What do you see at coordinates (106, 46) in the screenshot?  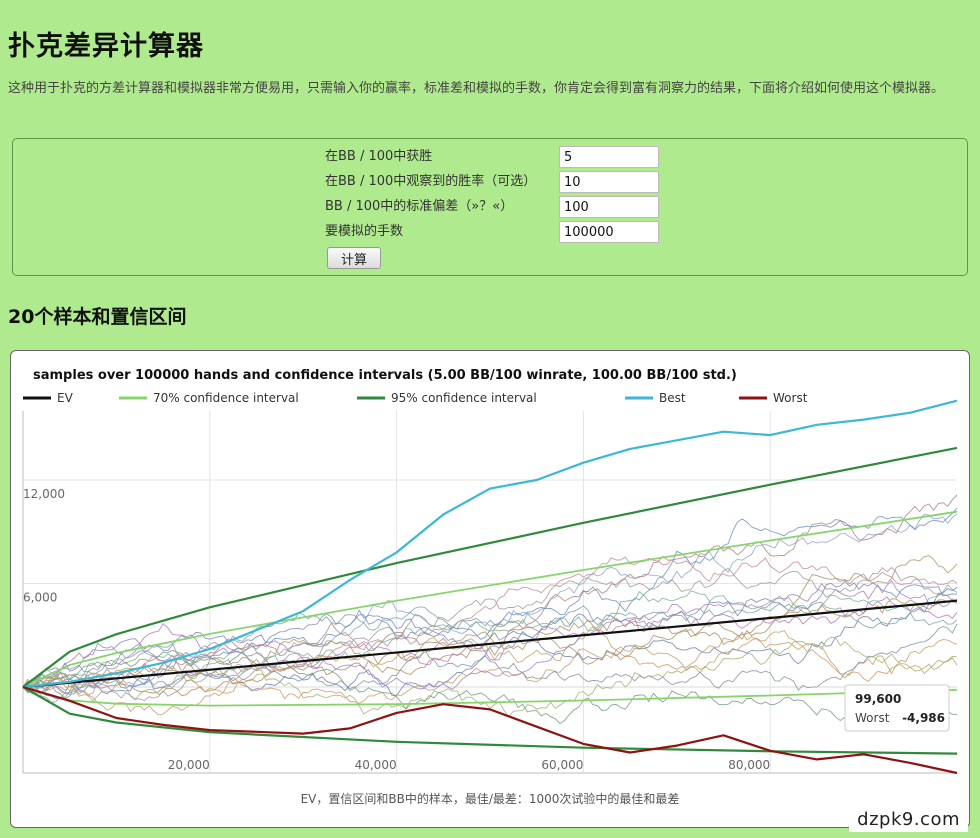 I see `page-title: 扑克差异计算器` at bounding box center [106, 46].